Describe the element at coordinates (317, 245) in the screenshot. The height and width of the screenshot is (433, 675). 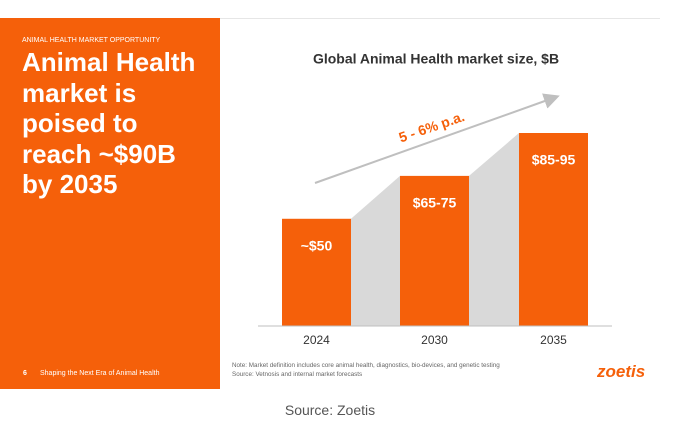
I see `value-label: ~$50` at that location.